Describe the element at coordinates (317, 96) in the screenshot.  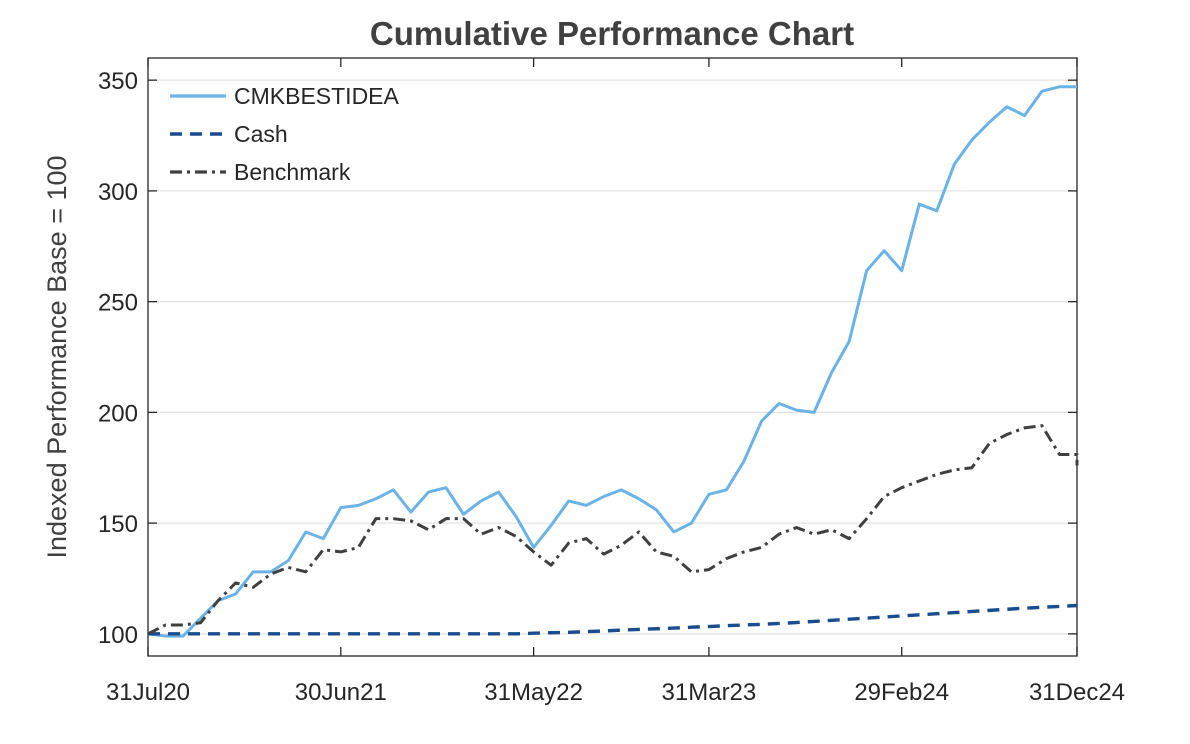
I see `legend-label-cmkbestidea: CMKBESTIDEA` at that location.